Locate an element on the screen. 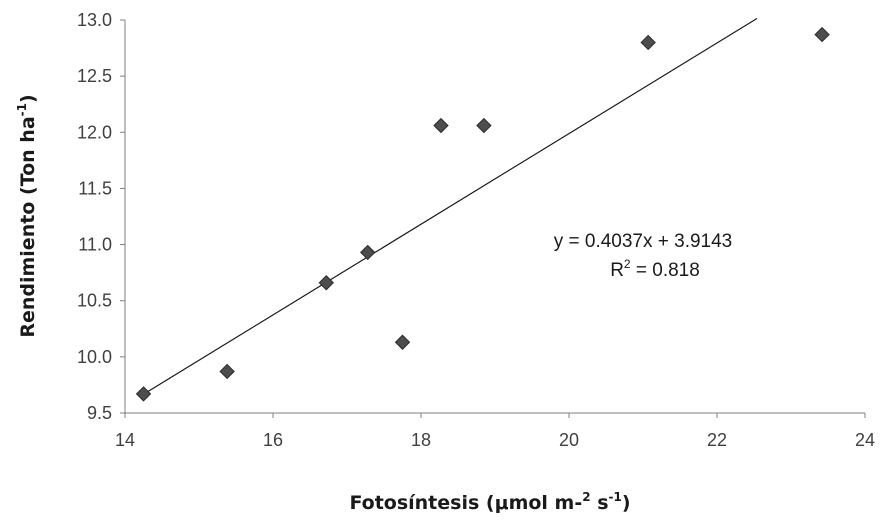  r-squared-label: R2 = 0.818 is located at coordinates (655, 269).